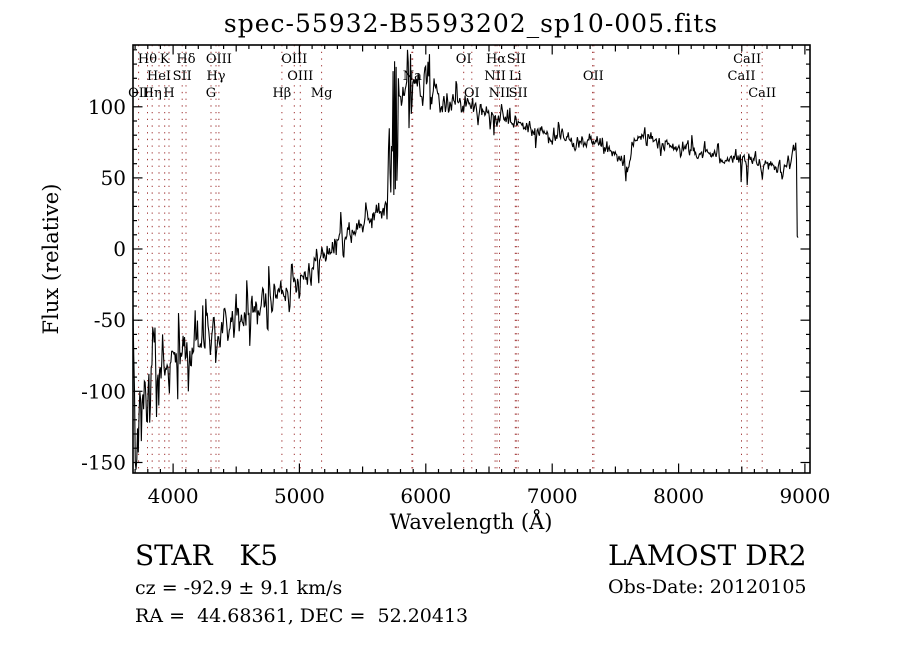 The width and height of the screenshot is (900, 650). What do you see at coordinates (301, 616) in the screenshot?
I see `ra-dec-value: RA = 44.68361, DEC = 52.20413` at bounding box center [301, 616].